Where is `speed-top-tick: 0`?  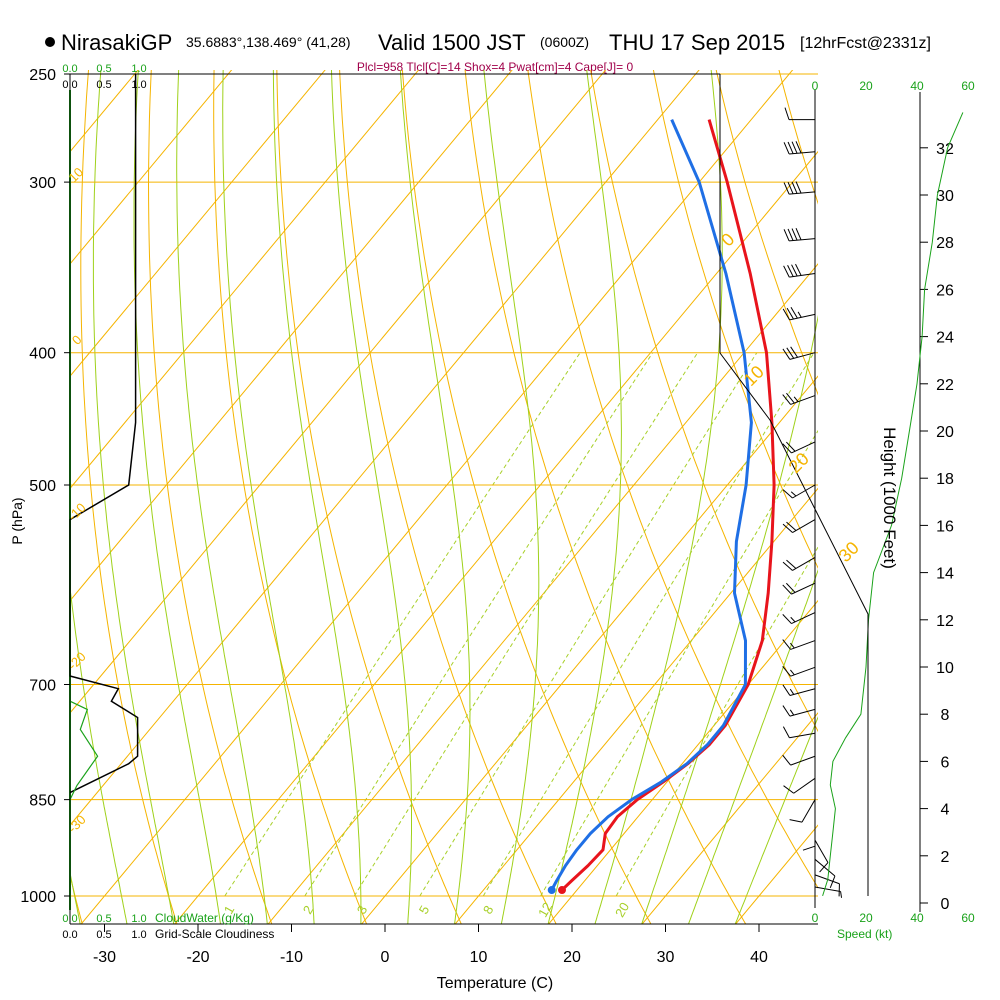
speed-top-tick: 0 is located at coordinates (815, 86).